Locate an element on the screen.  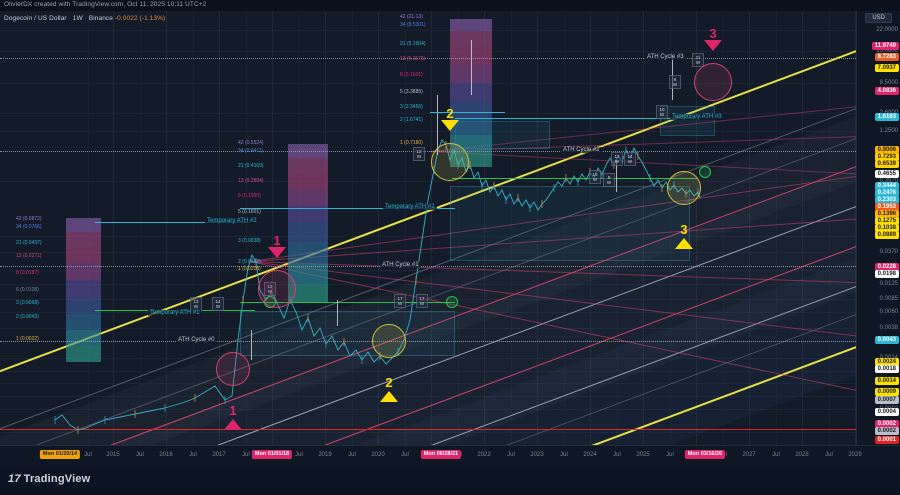
exchange-label: Binance is located at coordinates (101, 18).